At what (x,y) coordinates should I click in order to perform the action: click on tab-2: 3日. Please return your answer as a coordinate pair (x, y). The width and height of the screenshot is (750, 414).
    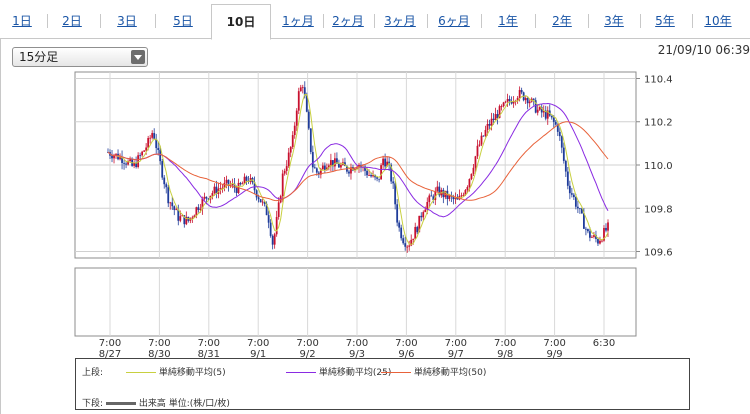
    Looking at the image, I should click on (127, 21).